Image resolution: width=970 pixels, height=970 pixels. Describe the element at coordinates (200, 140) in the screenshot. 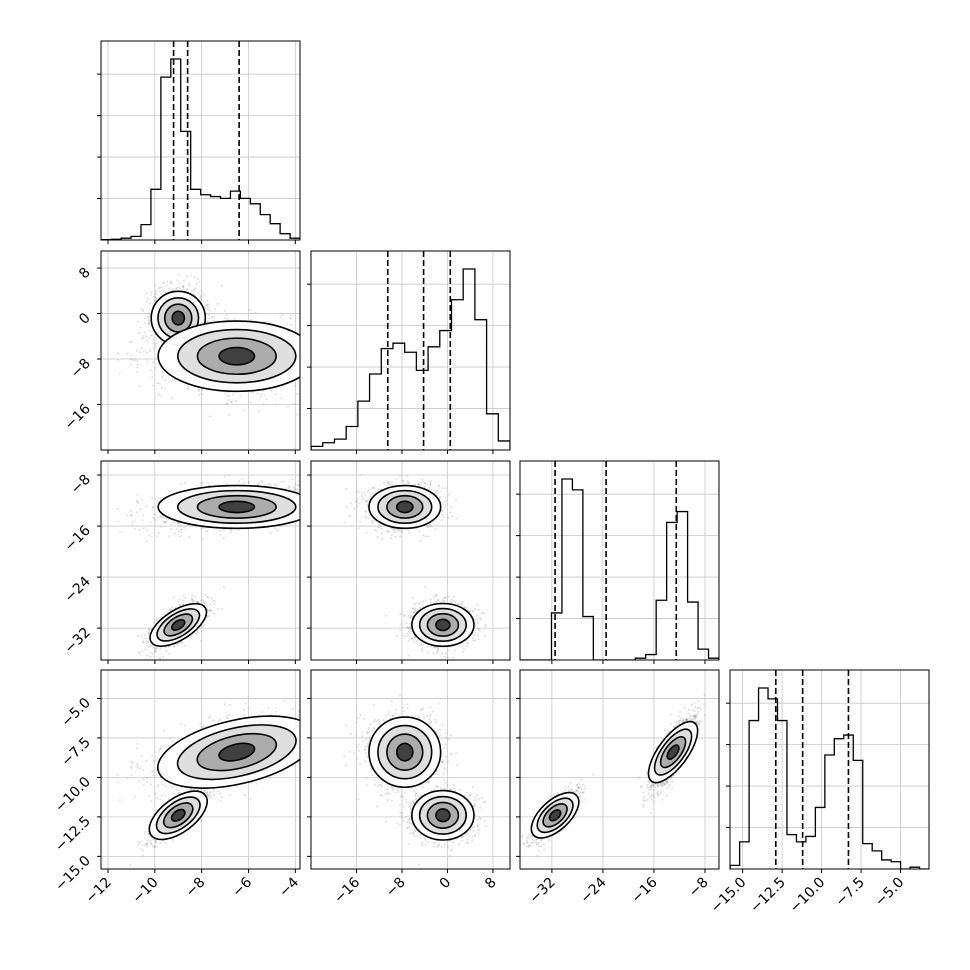

I see `panel-frame` at that location.